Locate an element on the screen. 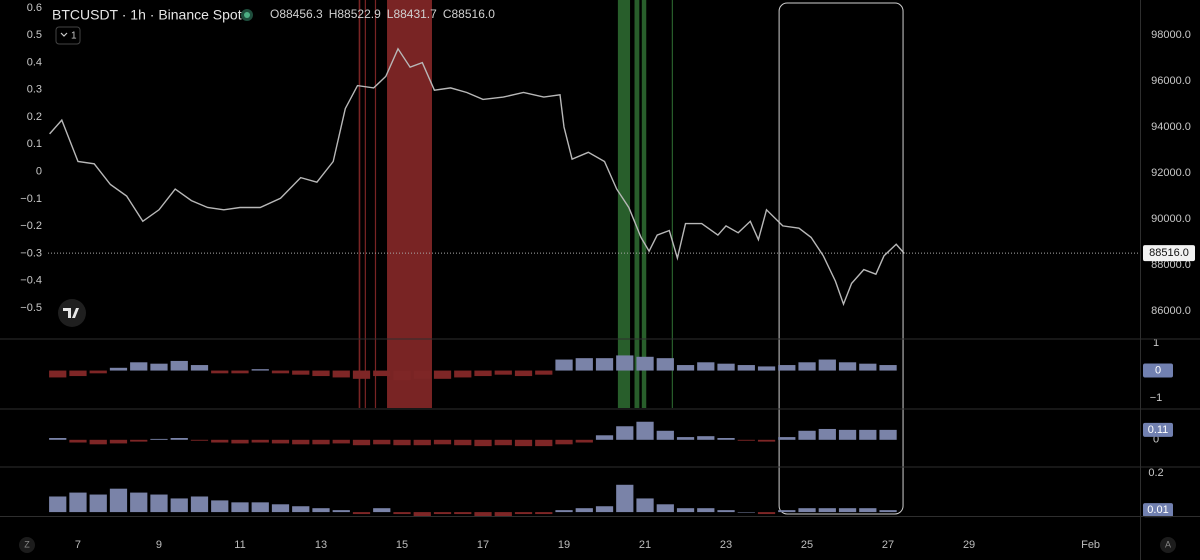 The image size is (1200, 560). last-value-label: 0 is located at coordinates (1158, 370).